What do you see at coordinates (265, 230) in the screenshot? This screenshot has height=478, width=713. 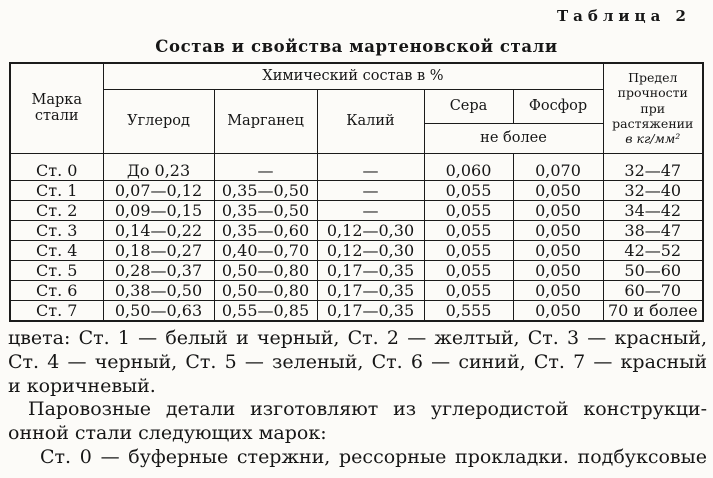 I see `cell-manganese: 0,35—0,60` at bounding box center [265, 230].